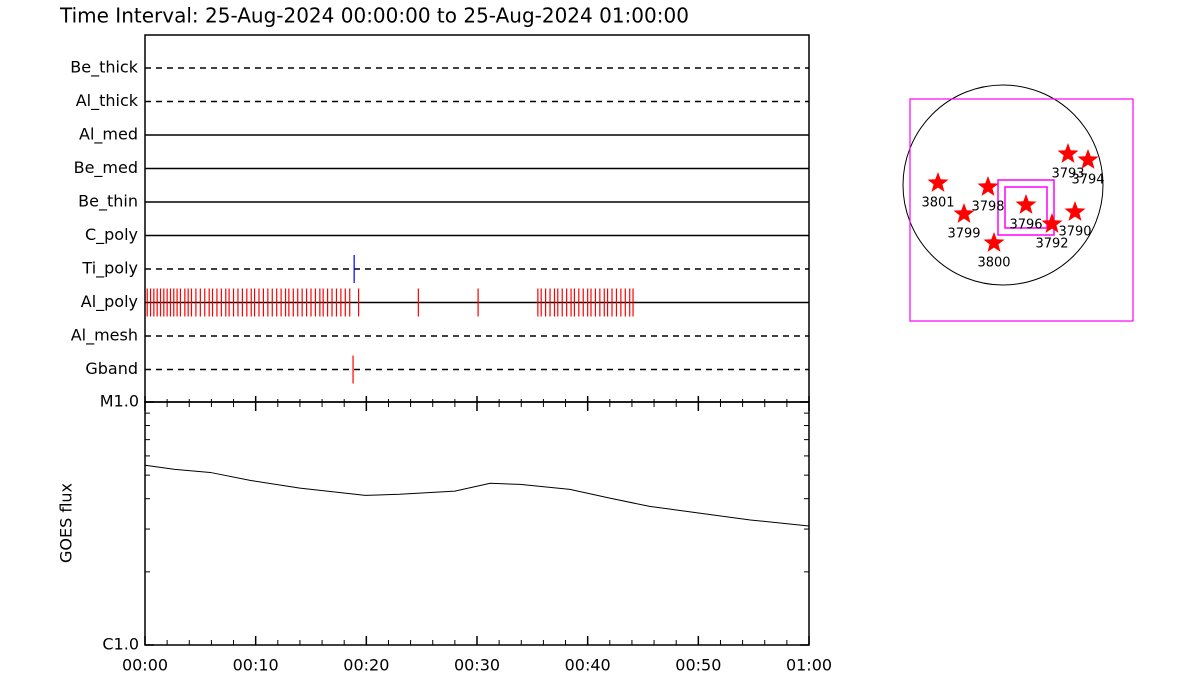 This screenshot has width=1200, height=700. Describe the element at coordinates (120, 644) in the screenshot. I see `y-tick-label: C1.0` at that location.